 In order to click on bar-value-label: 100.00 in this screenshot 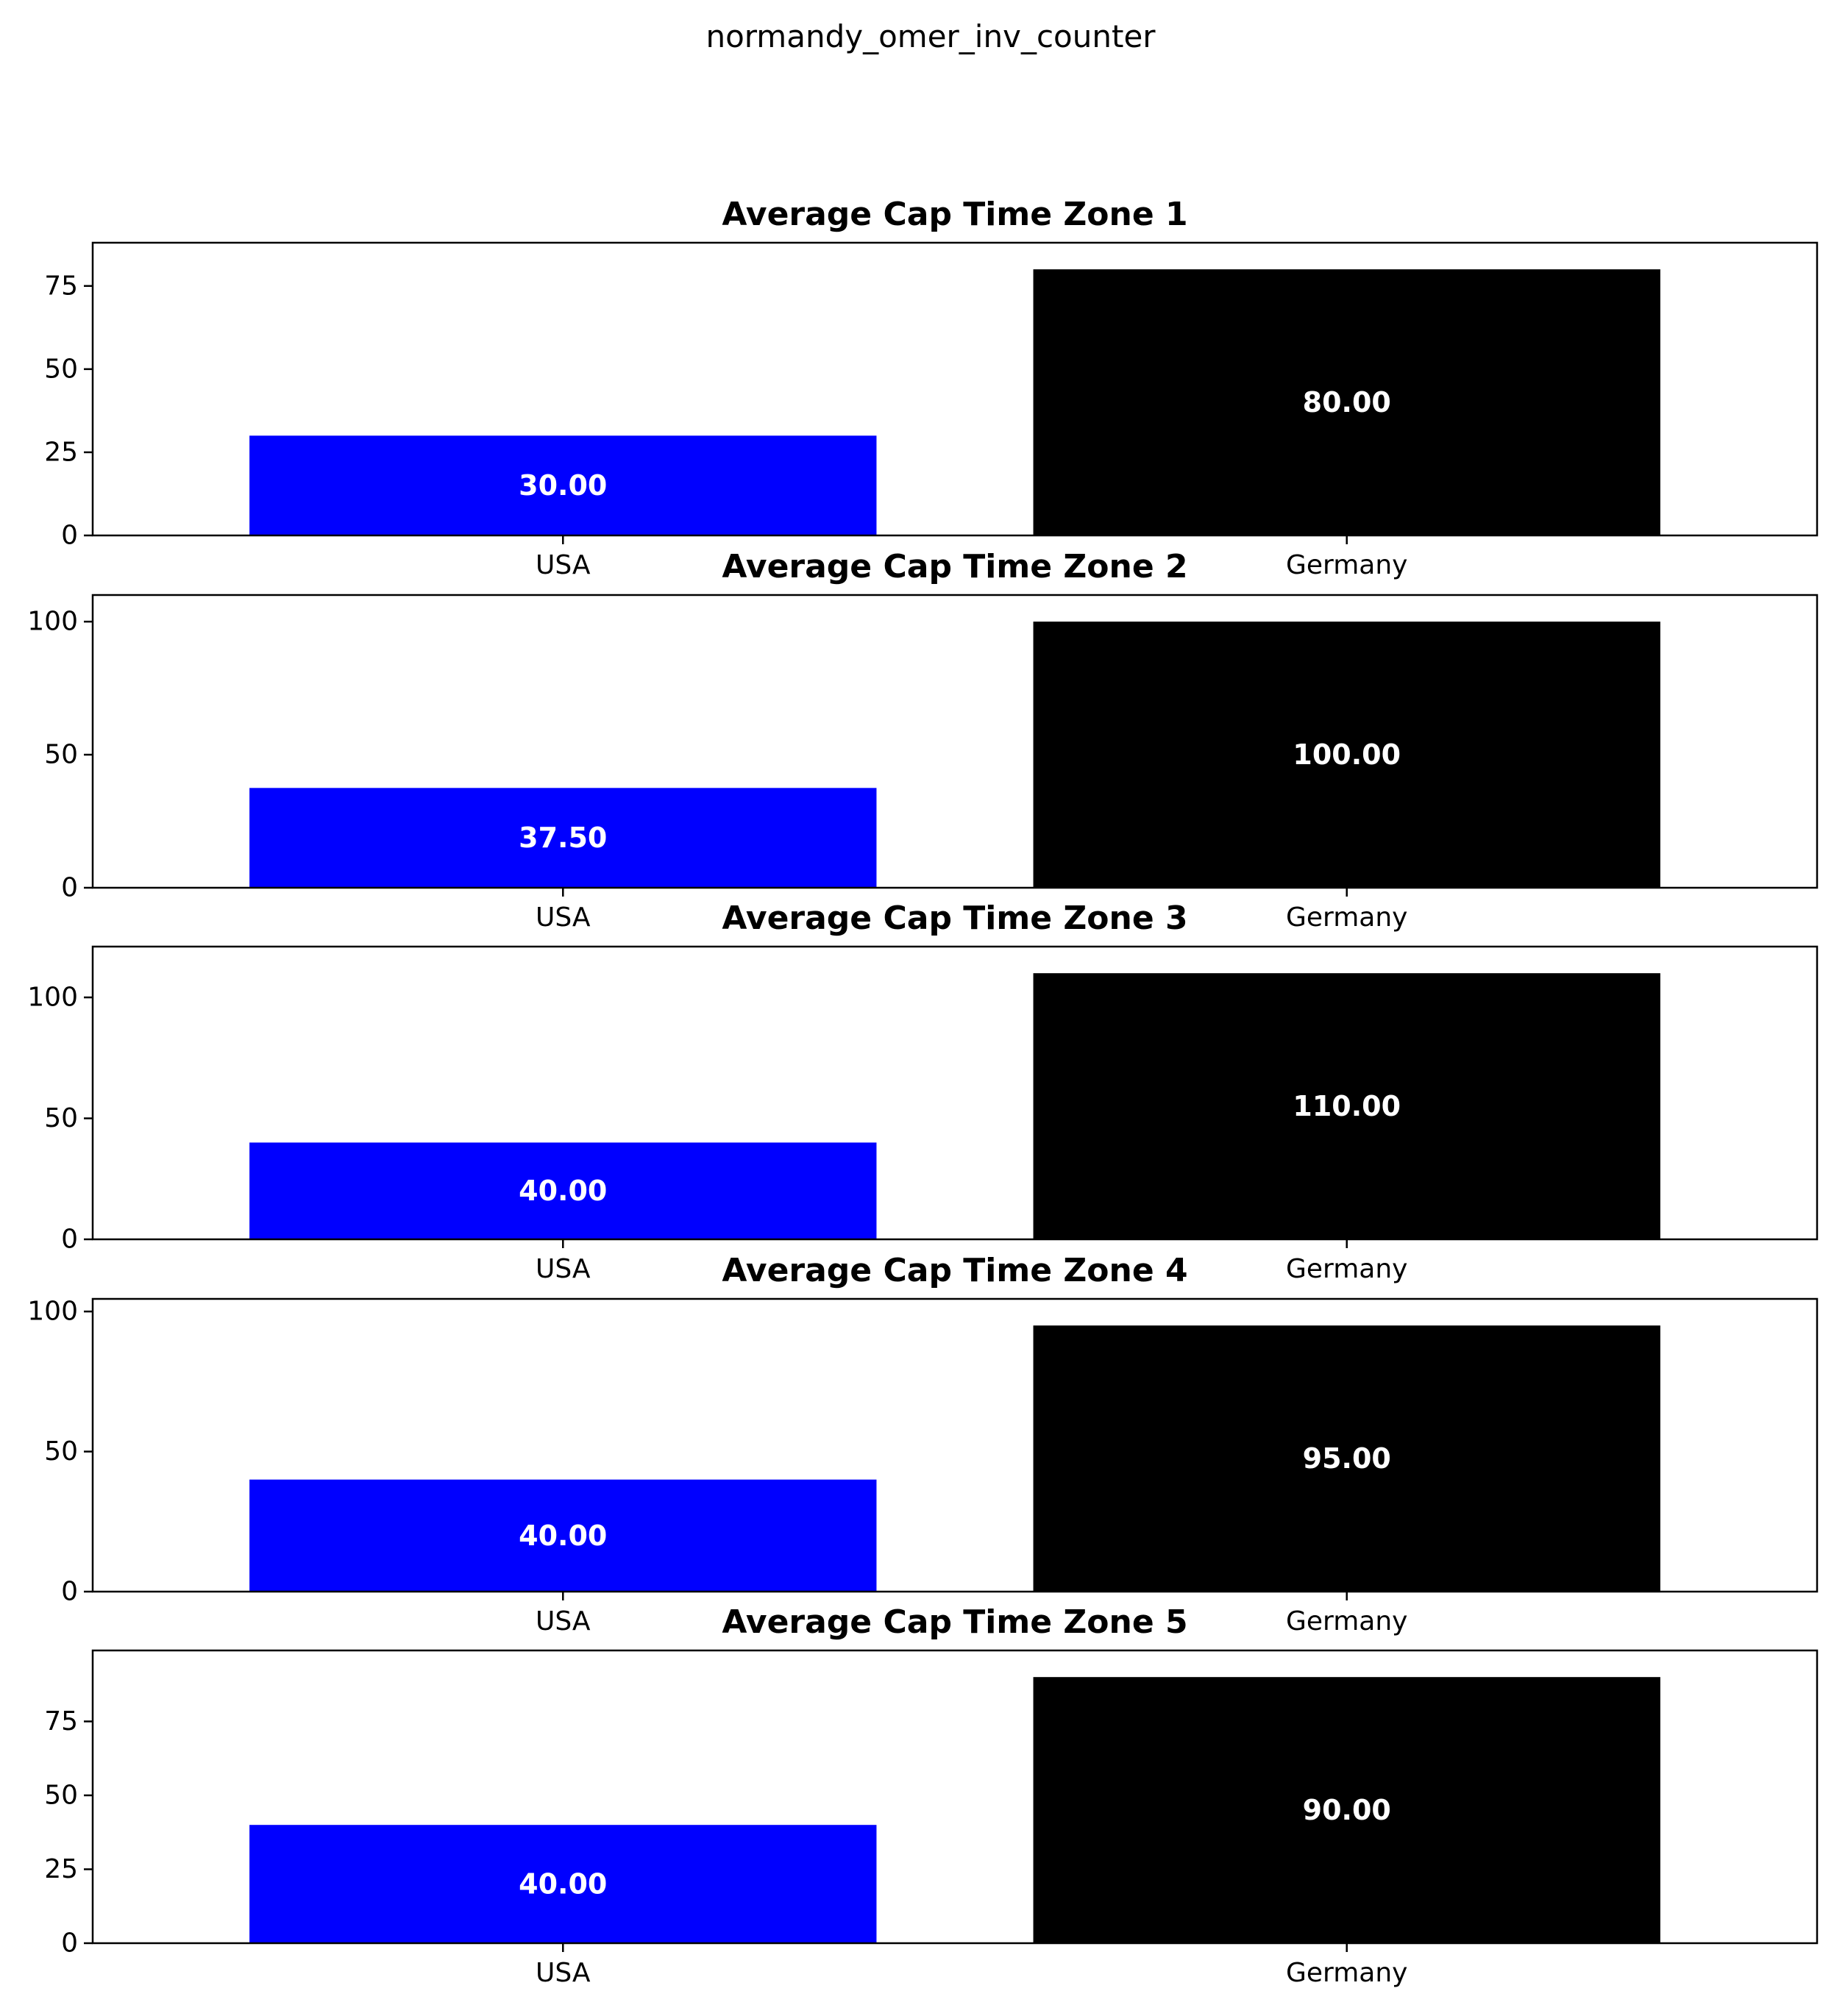, I will do `click(1347, 754)`.